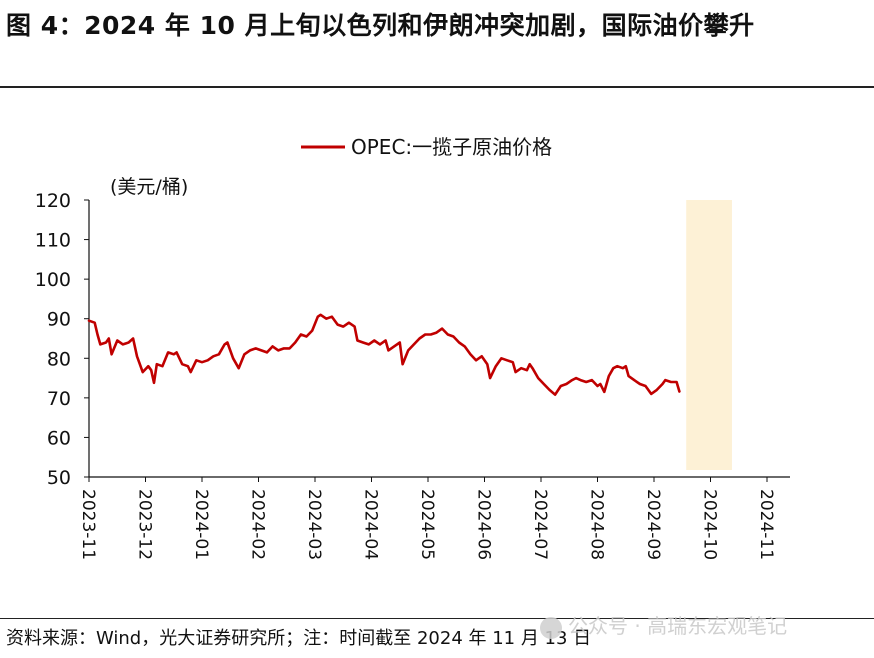  What do you see at coordinates (653, 524) in the screenshot?
I see `x-tick-label: 2024-09` at bounding box center [653, 524].